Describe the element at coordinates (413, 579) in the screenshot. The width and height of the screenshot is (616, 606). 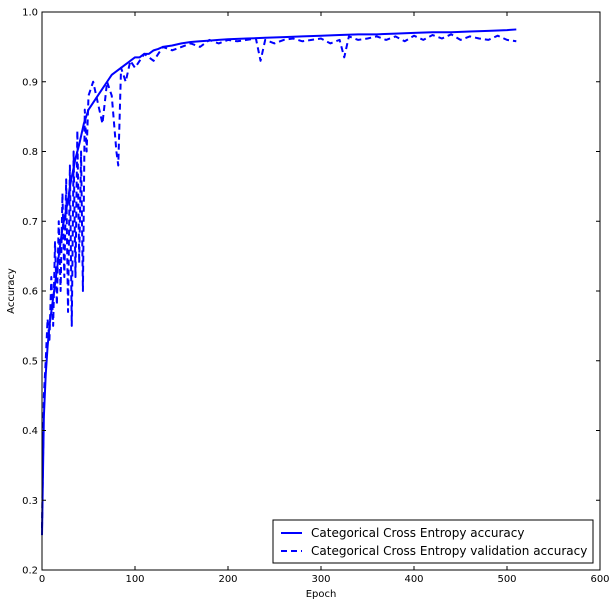
I see `x-tick-label: 400` at that location.